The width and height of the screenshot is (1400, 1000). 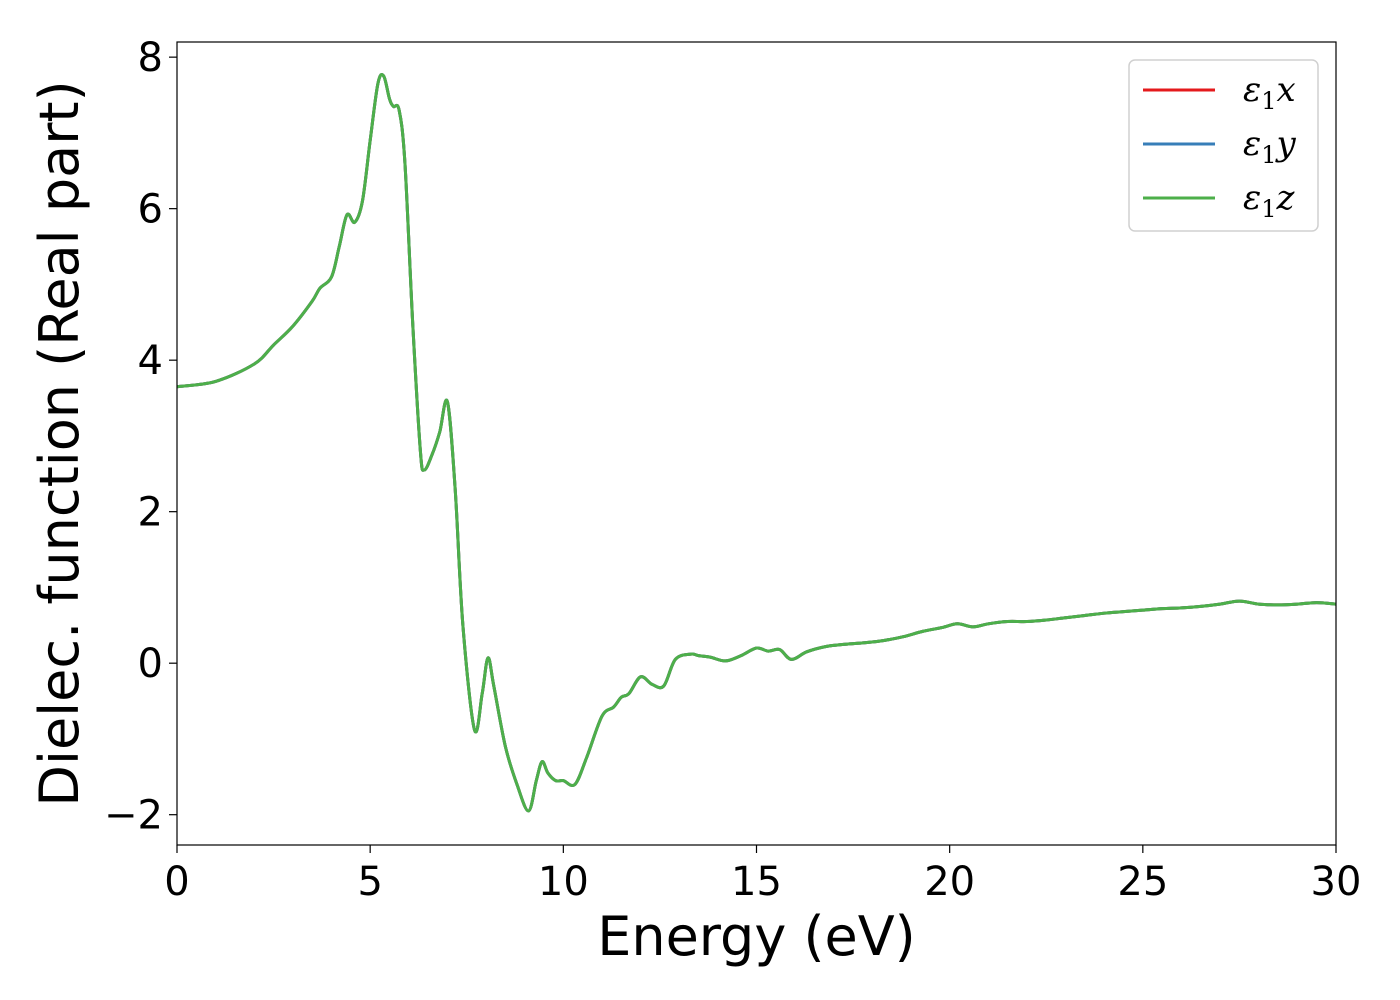 What do you see at coordinates (150, 664) in the screenshot?
I see `y-tick-label: 0` at bounding box center [150, 664].